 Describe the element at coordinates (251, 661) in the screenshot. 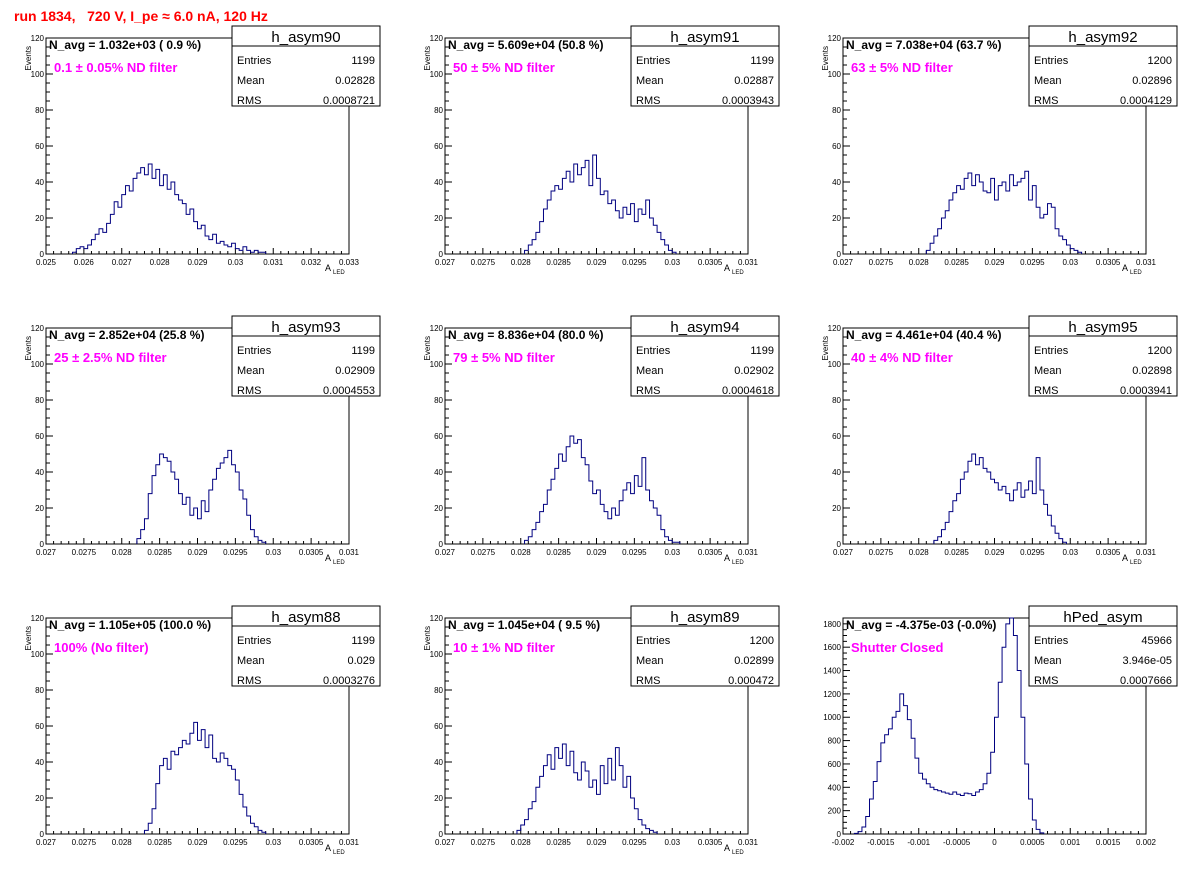

I see `hist-7-stat-key: Mean` at that location.